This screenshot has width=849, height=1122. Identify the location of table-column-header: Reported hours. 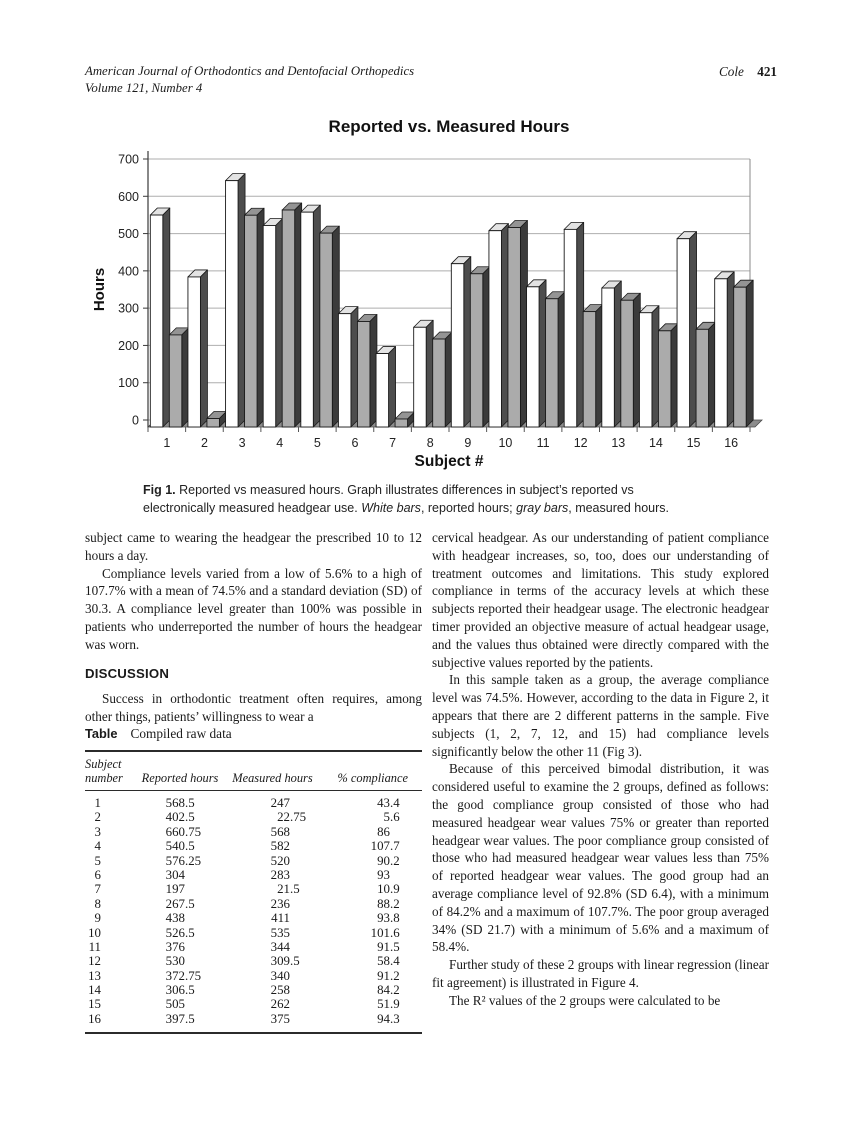
(180, 777).